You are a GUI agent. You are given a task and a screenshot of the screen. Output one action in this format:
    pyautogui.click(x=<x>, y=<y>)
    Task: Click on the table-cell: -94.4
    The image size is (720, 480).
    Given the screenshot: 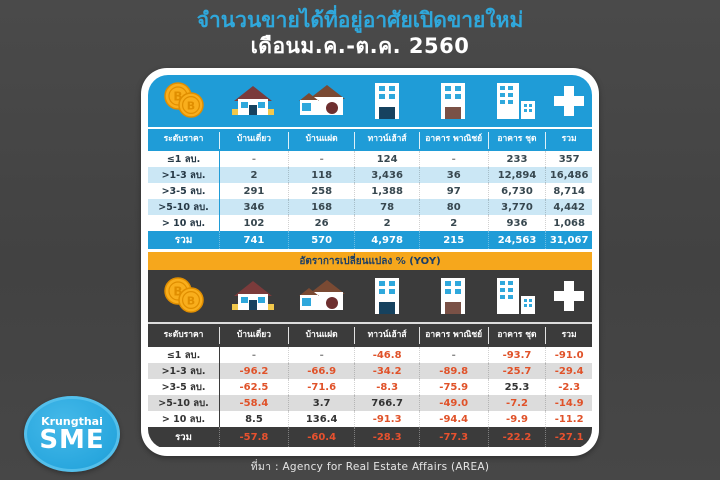 What is the action you would take?
    pyautogui.click(x=453, y=419)
    